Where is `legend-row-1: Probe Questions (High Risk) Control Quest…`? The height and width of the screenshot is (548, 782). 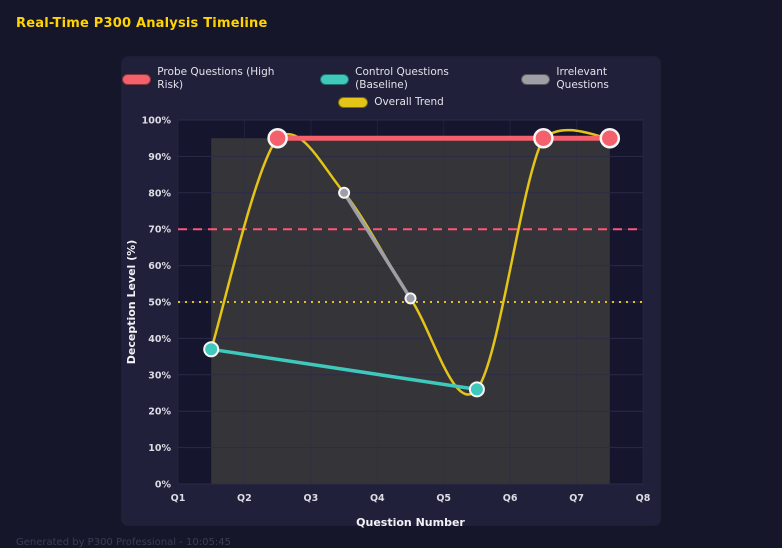
legend-row-1: Probe Questions (High Risk) Control Quest… is located at coordinates (391, 79).